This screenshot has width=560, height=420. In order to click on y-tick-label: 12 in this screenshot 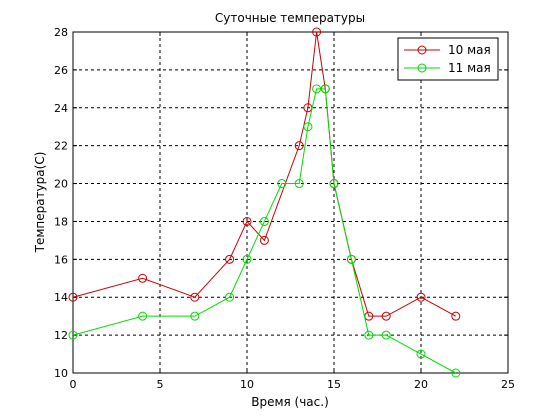, I will do `click(61, 335)`.